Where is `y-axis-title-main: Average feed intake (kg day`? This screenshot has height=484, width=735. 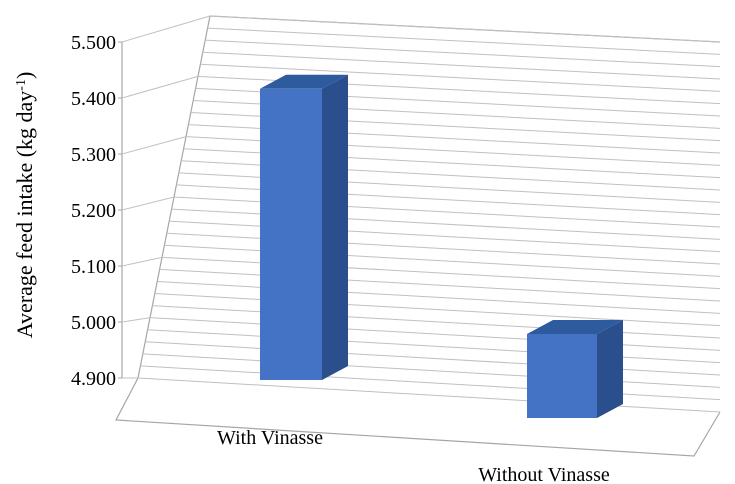 y-axis-title-main: Average feed intake (kg day is located at coordinates (24, 215).